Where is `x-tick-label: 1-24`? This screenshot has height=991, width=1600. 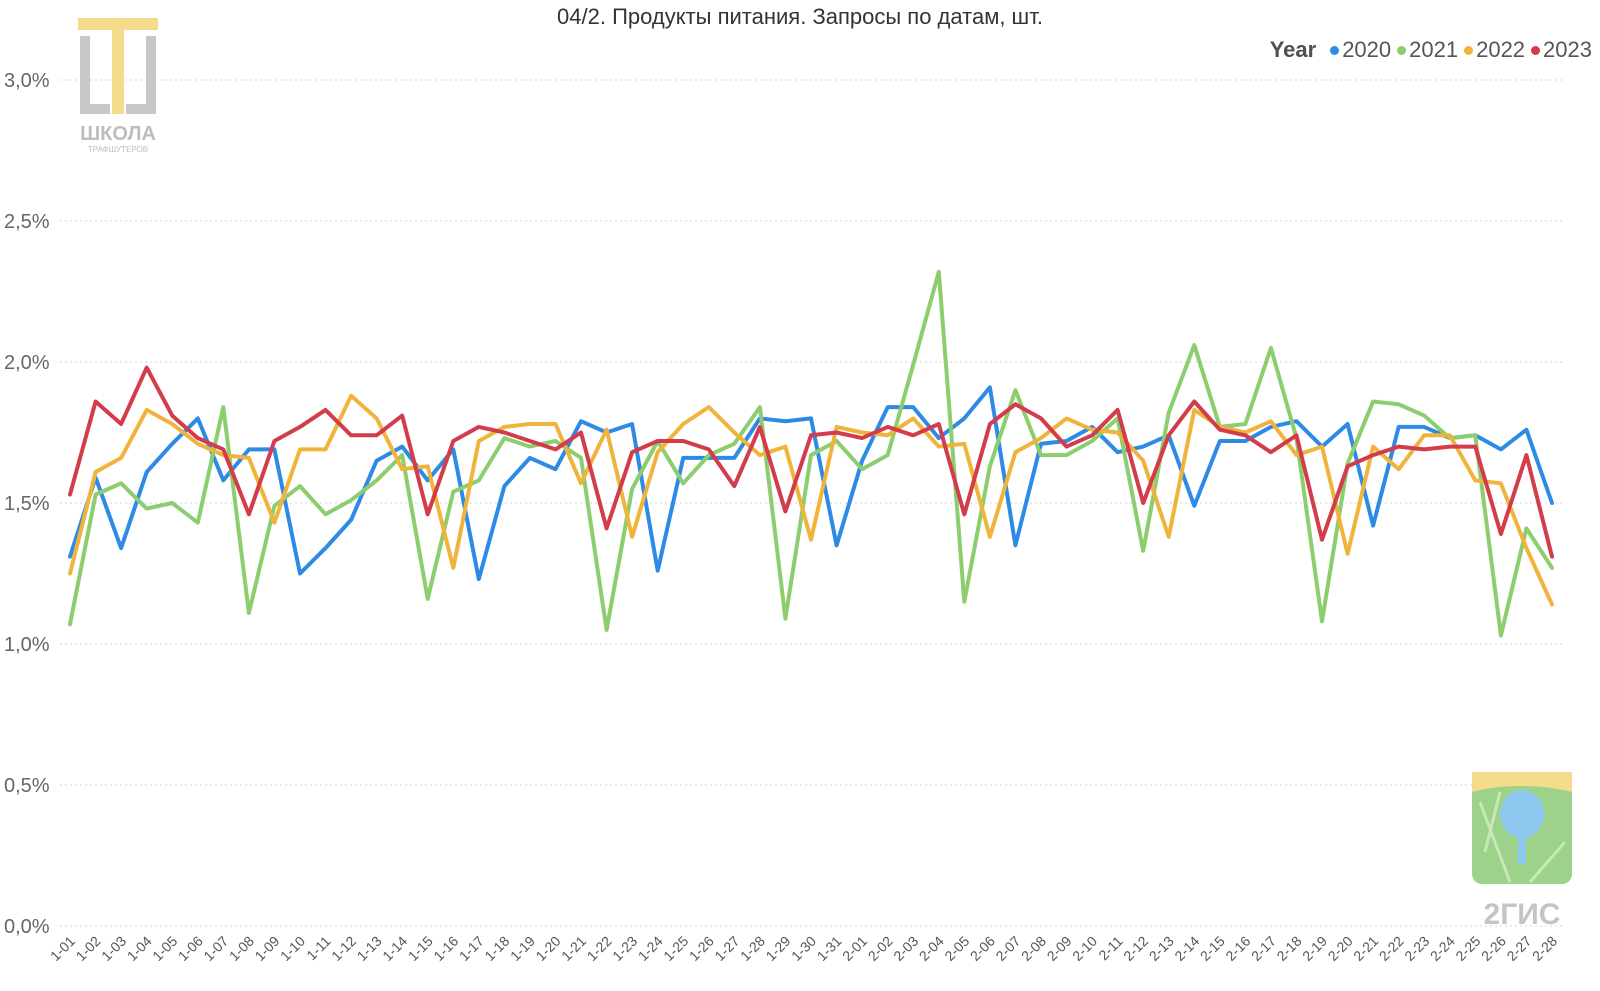 x-tick-label: 1-24 is located at coordinates (650, 948).